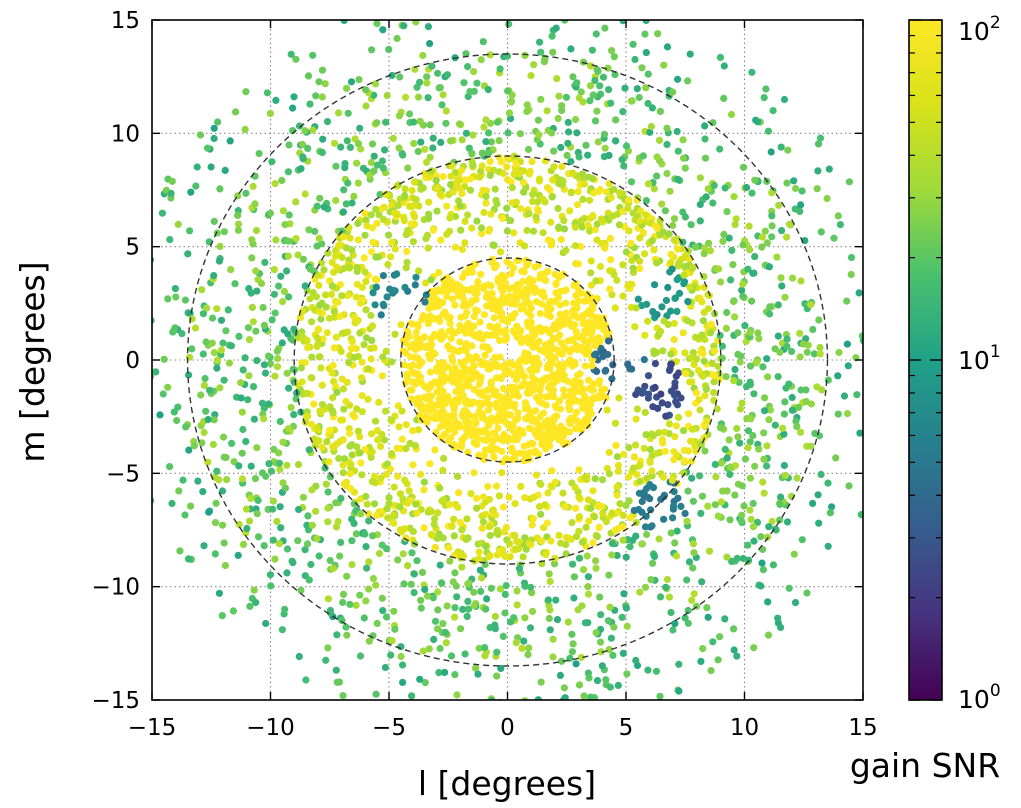  Describe the element at coordinates (115, 588) in the screenshot. I see `y-tick-label: −10` at that location.